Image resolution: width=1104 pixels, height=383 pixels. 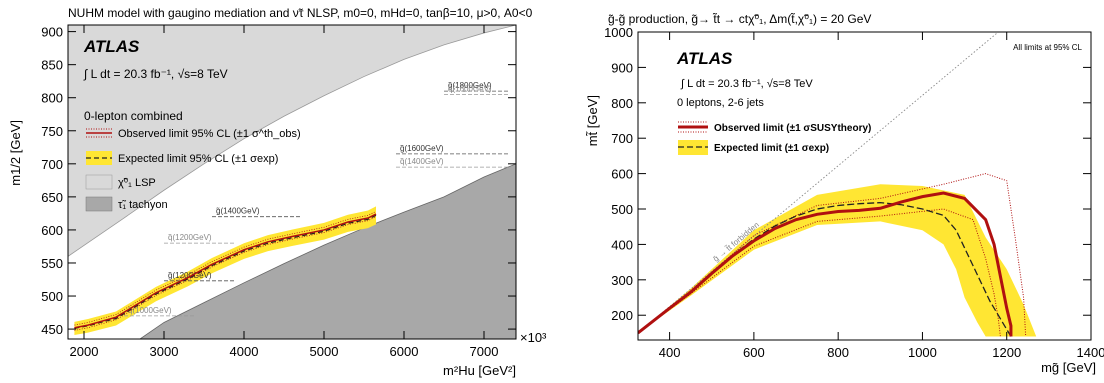 I want to click on left-xtick-label: 5000, so click(x=324, y=351).